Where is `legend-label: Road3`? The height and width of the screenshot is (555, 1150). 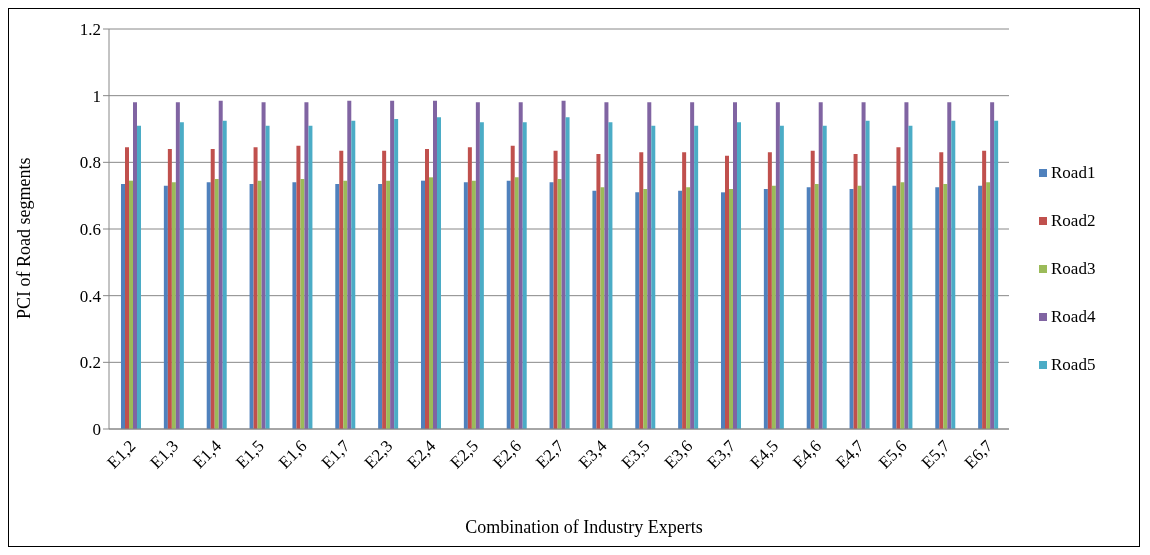
legend-label: Road3 is located at coordinates (1073, 269).